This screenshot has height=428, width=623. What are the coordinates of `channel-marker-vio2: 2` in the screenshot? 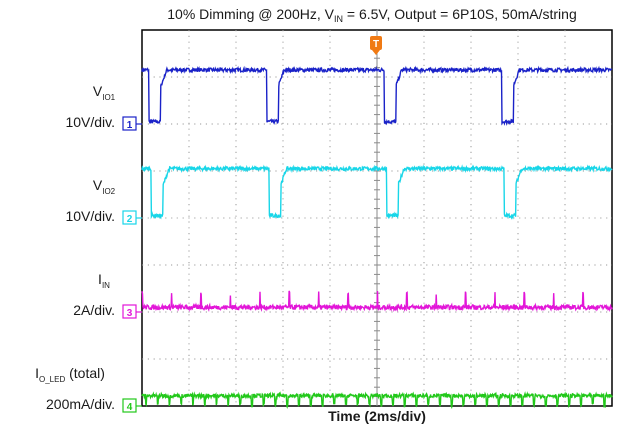 It's located at (132, 217).